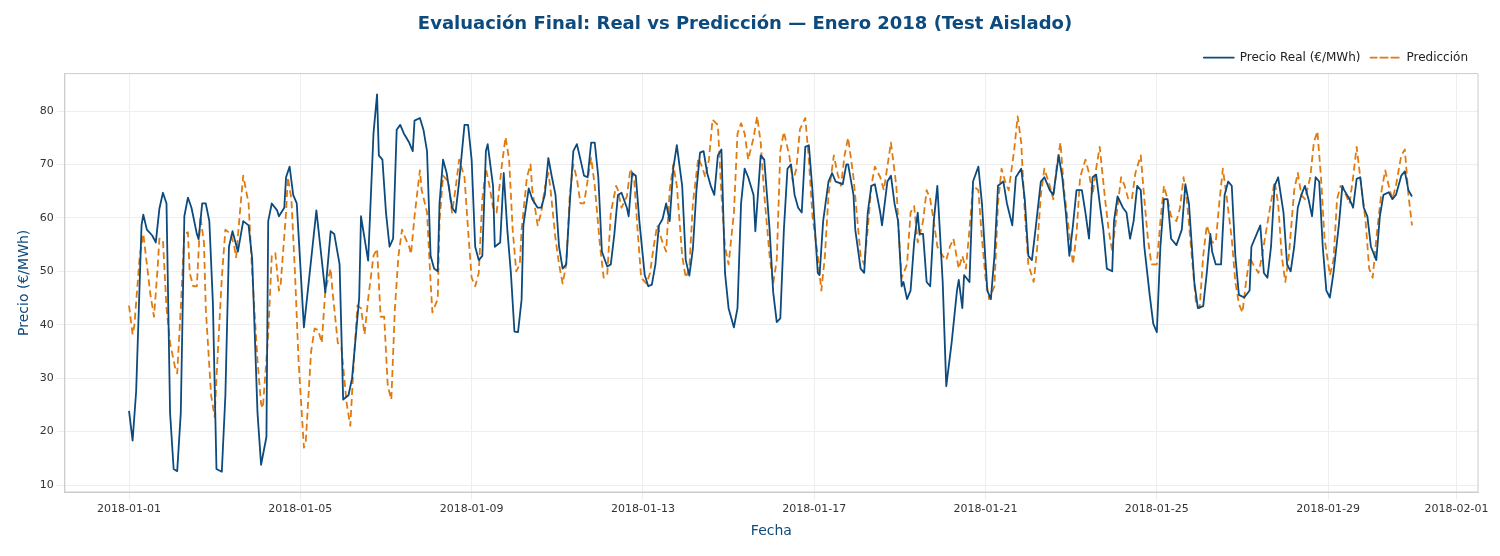 Image resolution: width=1500 pixels, height=556 pixels. What do you see at coordinates (129, 509) in the screenshot?
I see `x-tick-label: 2018-01-01` at bounding box center [129, 509].